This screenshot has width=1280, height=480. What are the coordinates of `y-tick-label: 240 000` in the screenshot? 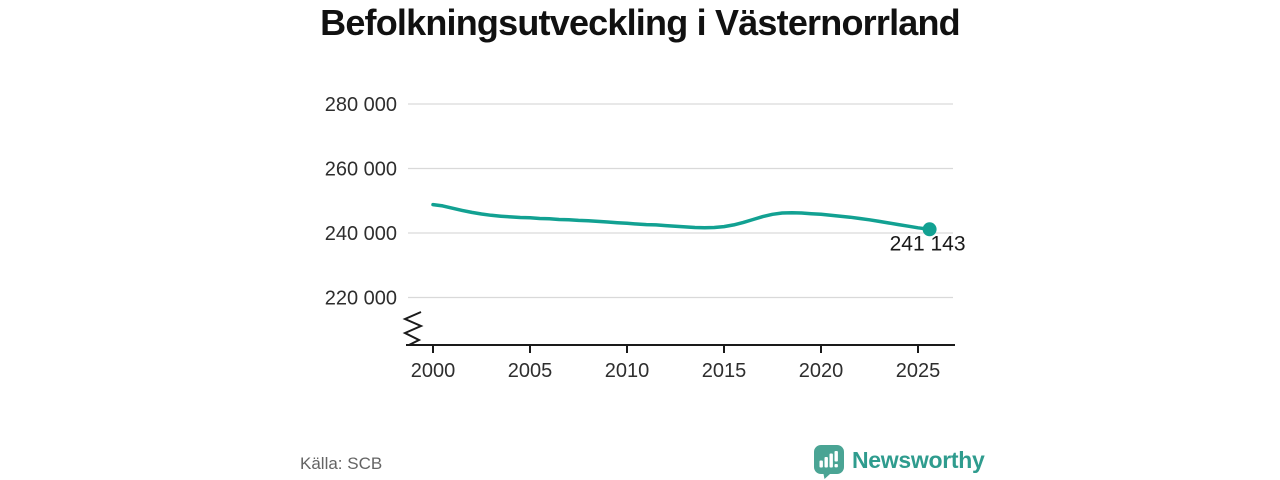 It's located at (361, 234).